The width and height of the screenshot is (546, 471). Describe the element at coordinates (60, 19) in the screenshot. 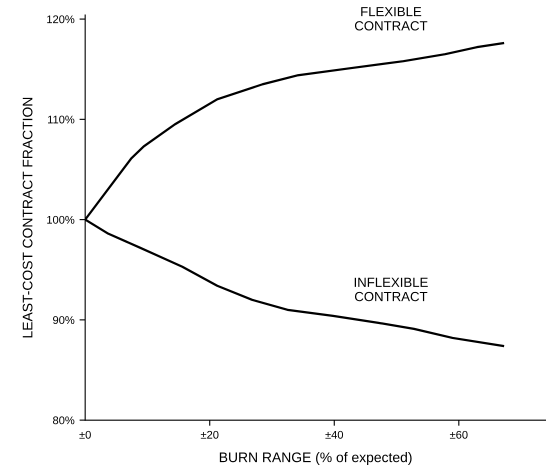

I see `y-tick-label: 120%` at that location.